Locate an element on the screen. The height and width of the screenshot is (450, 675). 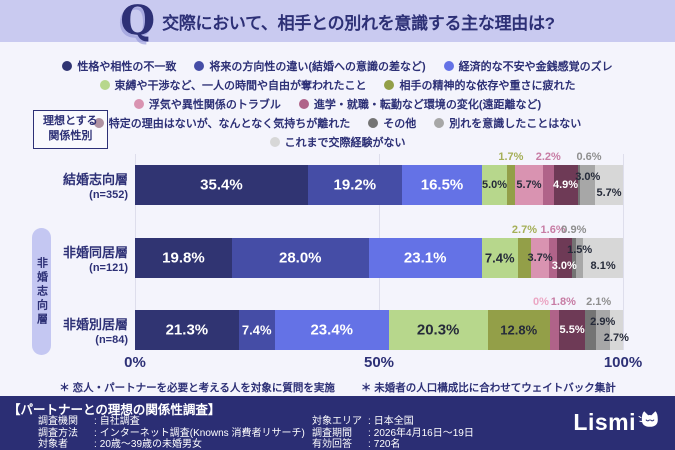
bar-segment: 23.1% is located at coordinates (425, 258).